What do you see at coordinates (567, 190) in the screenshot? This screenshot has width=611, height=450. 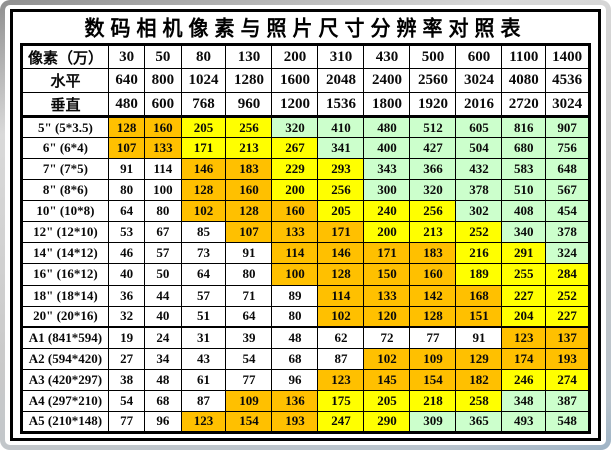 I see `value-cell: 567` at bounding box center [567, 190].